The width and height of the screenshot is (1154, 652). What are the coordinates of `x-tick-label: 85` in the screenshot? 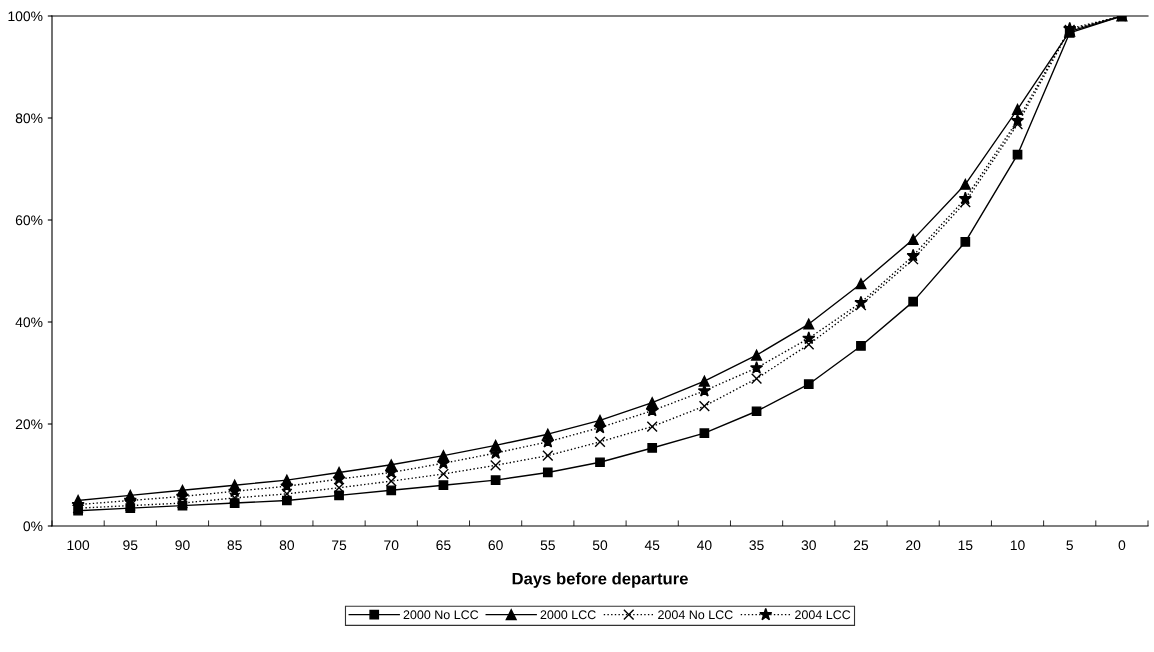 It's located at (234, 545).